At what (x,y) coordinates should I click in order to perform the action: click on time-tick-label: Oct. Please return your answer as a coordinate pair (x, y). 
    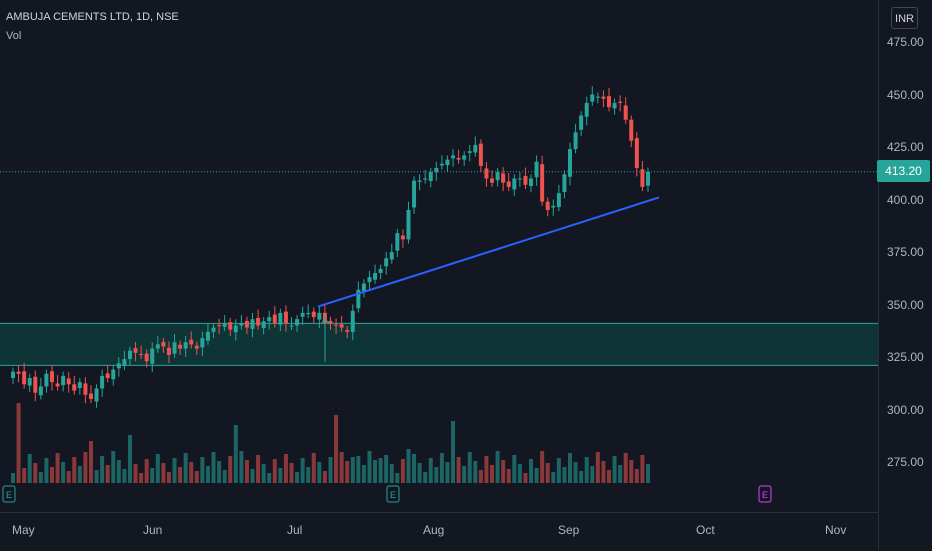
    Looking at the image, I should click on (705, 530).